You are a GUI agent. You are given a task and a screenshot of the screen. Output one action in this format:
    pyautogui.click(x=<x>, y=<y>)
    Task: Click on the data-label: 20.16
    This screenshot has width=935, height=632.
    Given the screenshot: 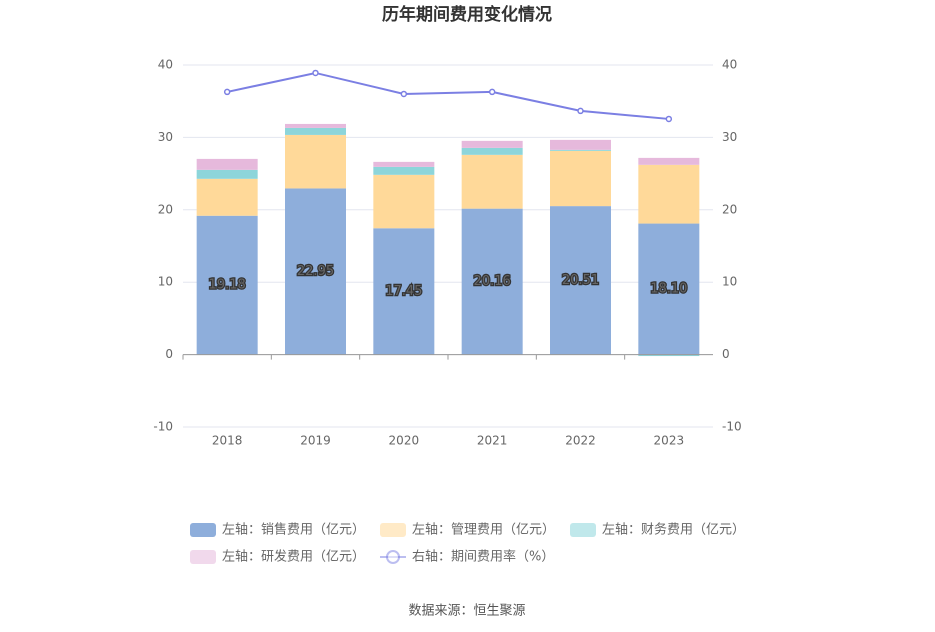 What is the action you would take?
    pyautogui.click(x=492, y=281)
    